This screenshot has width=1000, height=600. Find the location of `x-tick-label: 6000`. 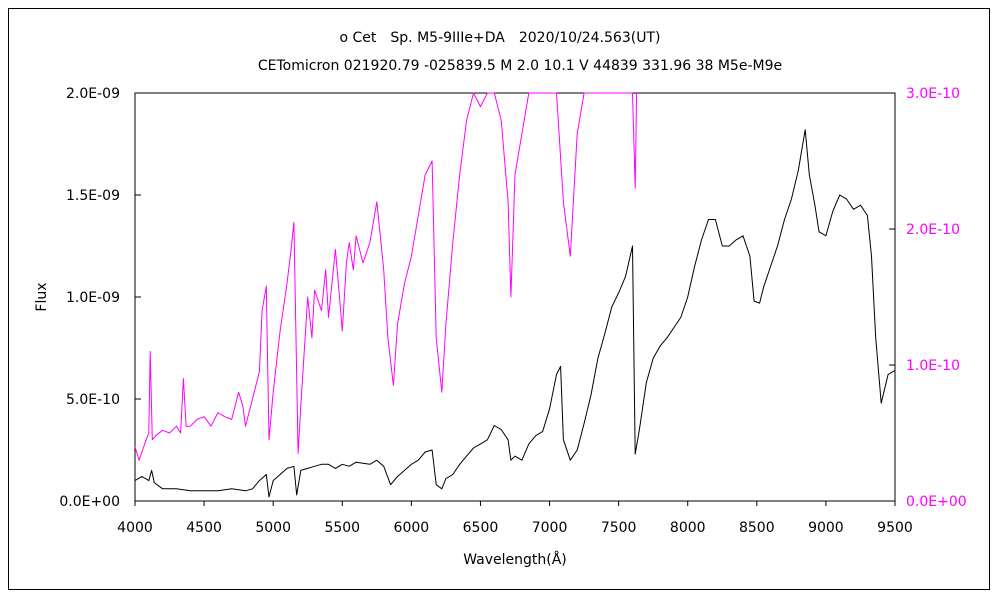

x-tick-label: 6000 is located at coordinates (412, 528).